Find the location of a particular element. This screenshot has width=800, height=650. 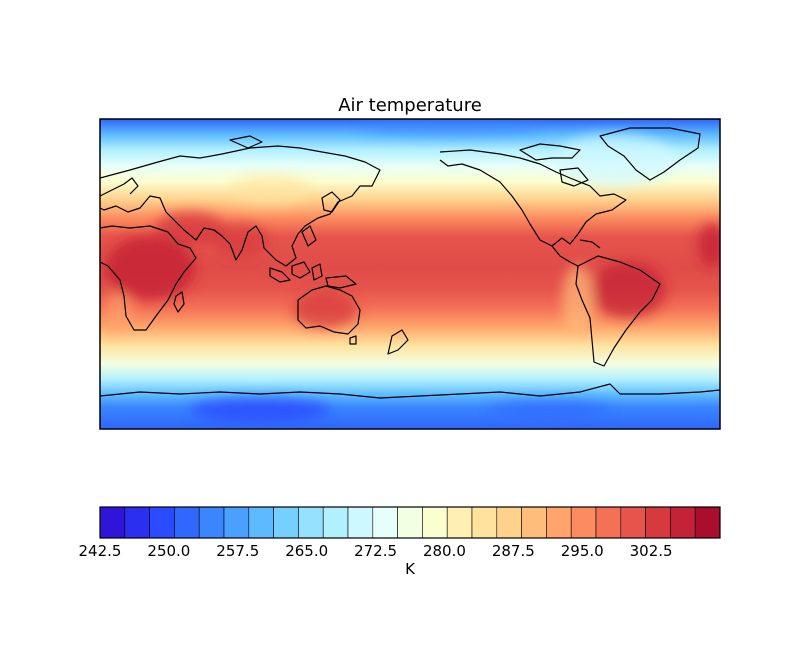

coast-antarctica is located at coordinates (410, 391).